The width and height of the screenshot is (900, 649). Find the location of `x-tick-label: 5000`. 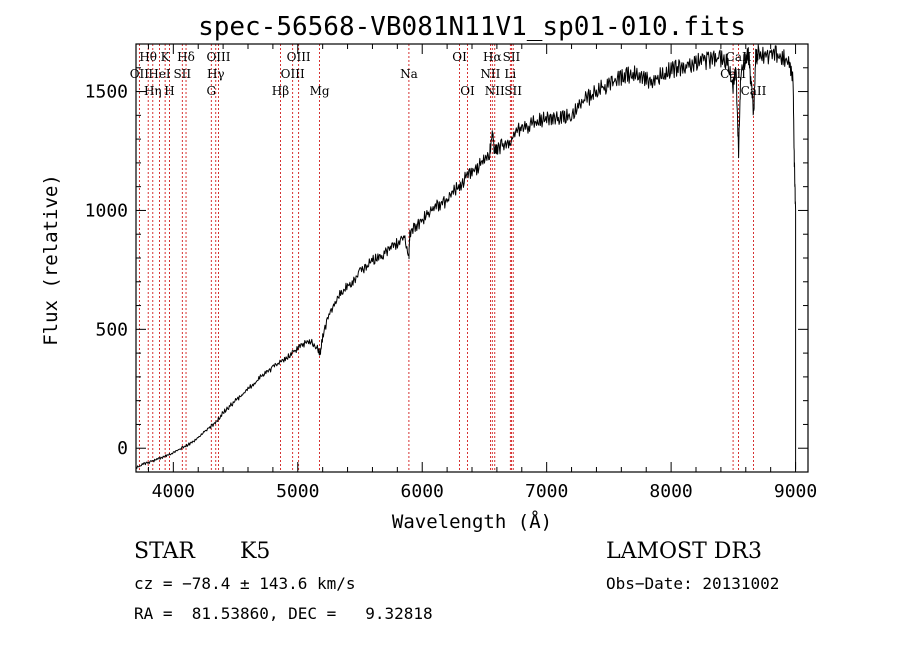

x-tick-label: 5000 is located at coordinates (297, 491).